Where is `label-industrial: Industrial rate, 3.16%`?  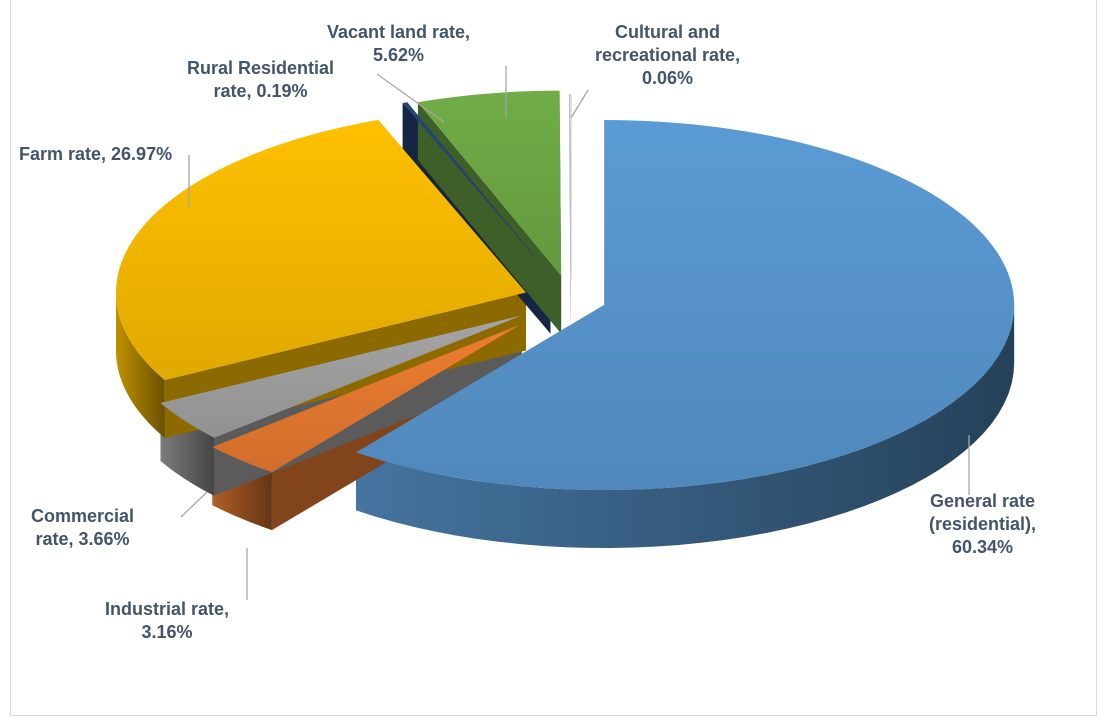 label-industrial: Industrial rate, 3.16% is located at coordinates (167, 621).